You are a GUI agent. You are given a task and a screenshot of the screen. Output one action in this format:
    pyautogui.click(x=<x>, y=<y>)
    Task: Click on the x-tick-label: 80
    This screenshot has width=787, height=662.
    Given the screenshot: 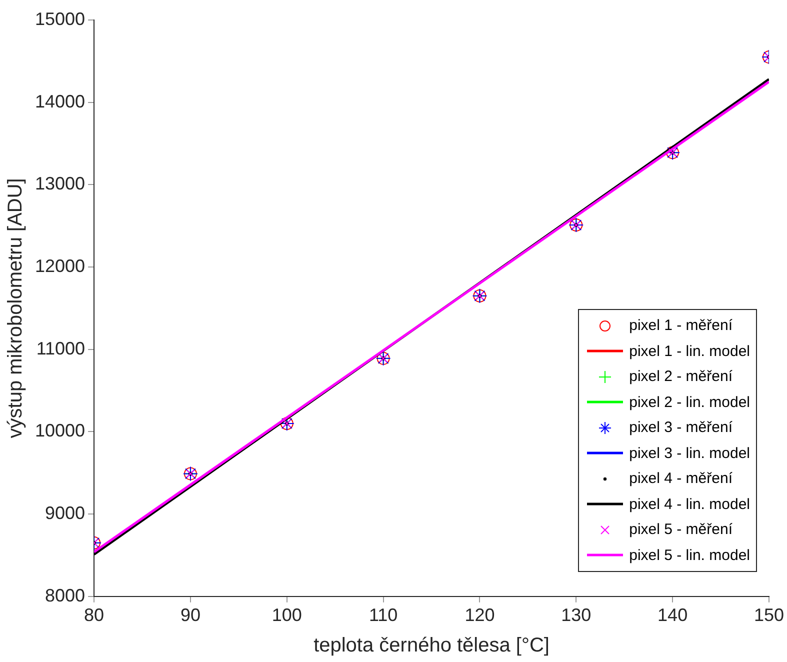 What is the action you would take?
    pyautogui.click(x=94, y=615)
    